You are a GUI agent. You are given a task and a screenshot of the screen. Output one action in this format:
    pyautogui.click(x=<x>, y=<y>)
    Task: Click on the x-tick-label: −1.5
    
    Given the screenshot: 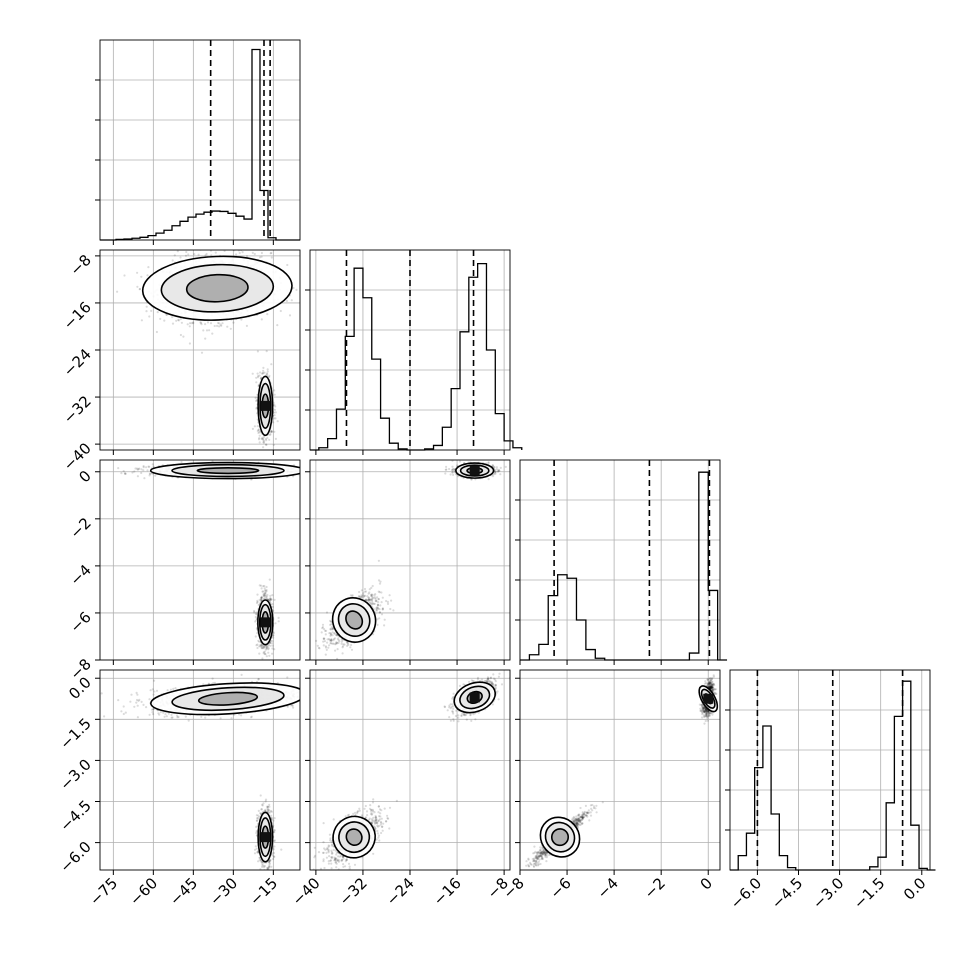 What is the action you would take?
    pyautogui.click(x=869, y=893)
    